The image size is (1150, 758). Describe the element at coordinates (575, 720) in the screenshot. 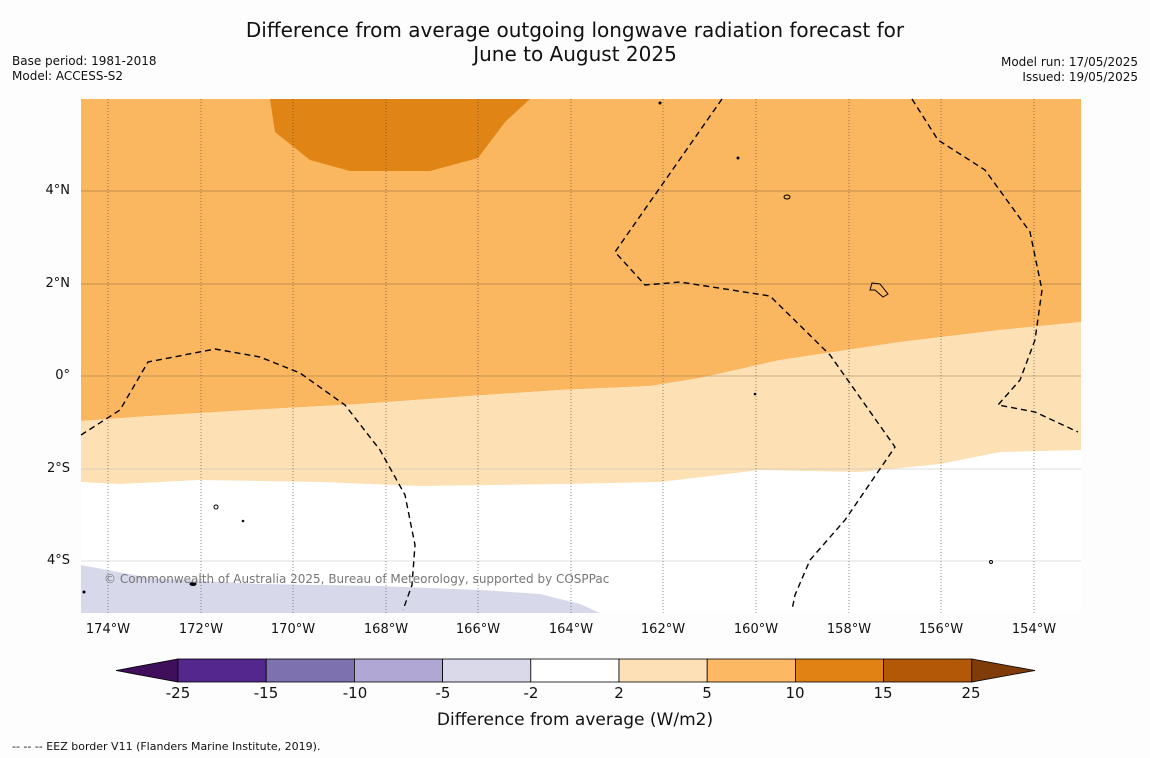

I see `colorbar-title: Difference from average (W/m2)` at that location.